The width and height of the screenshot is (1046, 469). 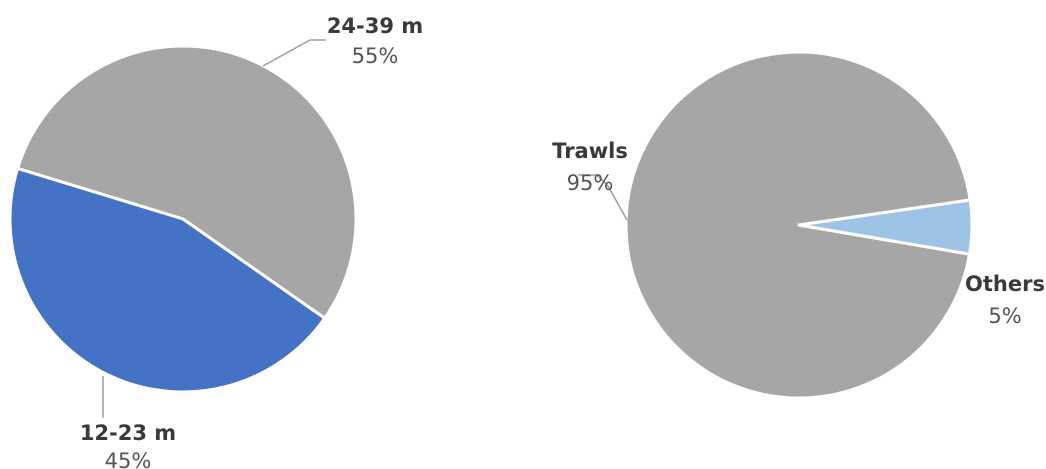 I want to click on slice-label: 24-39 m, so click(x=375, y=26).